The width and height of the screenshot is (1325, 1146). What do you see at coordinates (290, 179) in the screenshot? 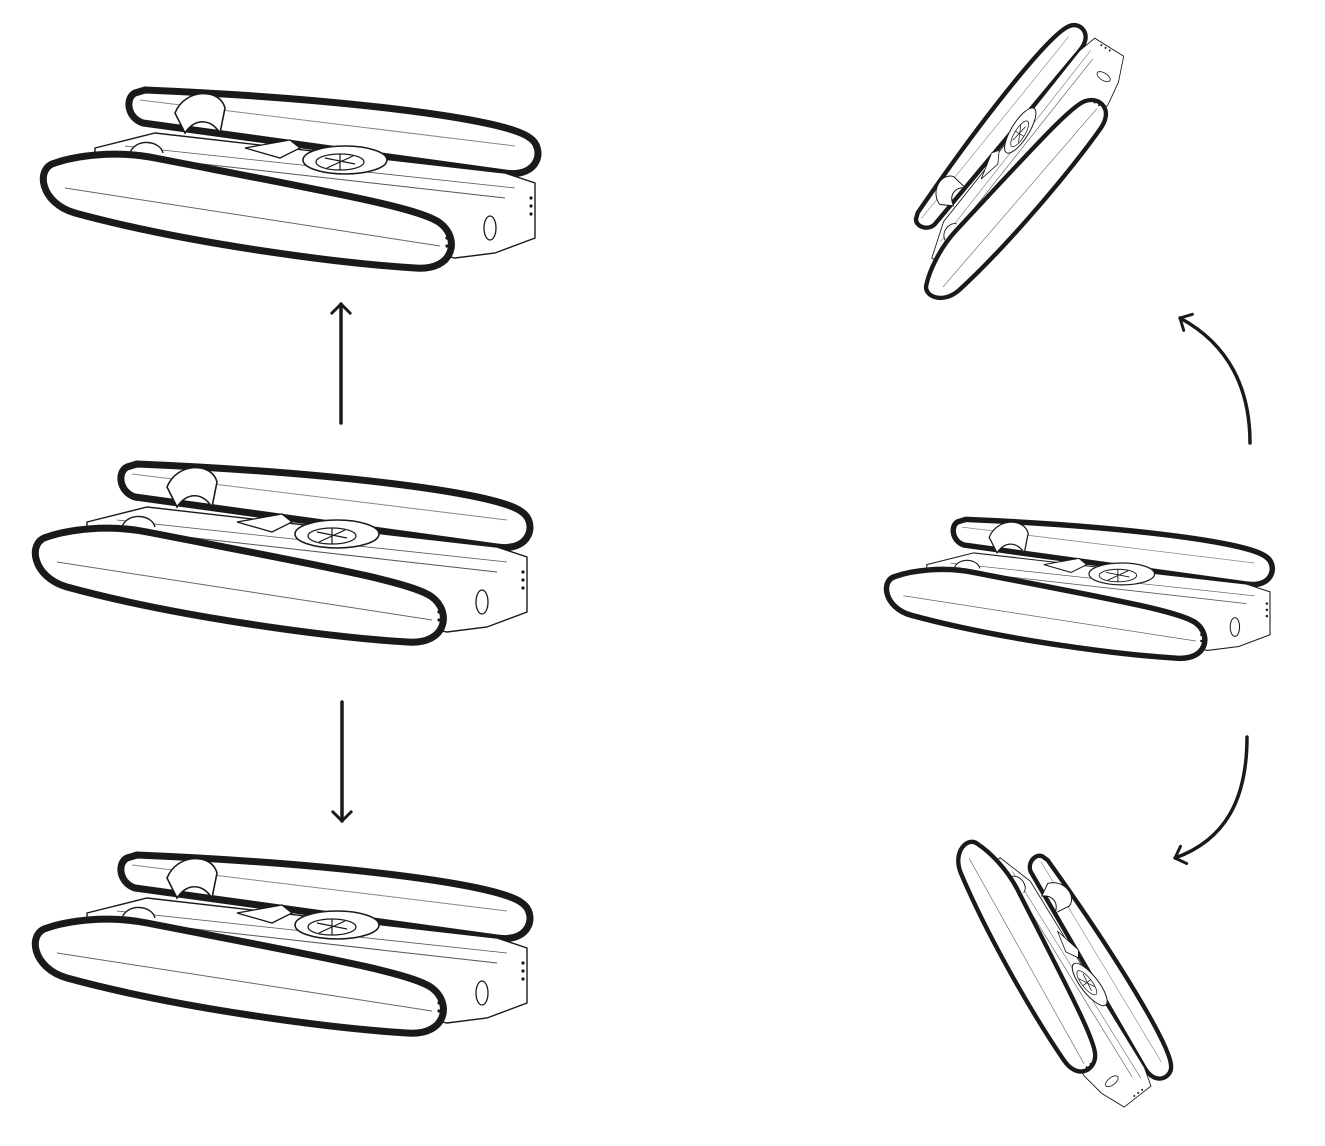
I see `drone-raised` at bounding box center [290, 179].